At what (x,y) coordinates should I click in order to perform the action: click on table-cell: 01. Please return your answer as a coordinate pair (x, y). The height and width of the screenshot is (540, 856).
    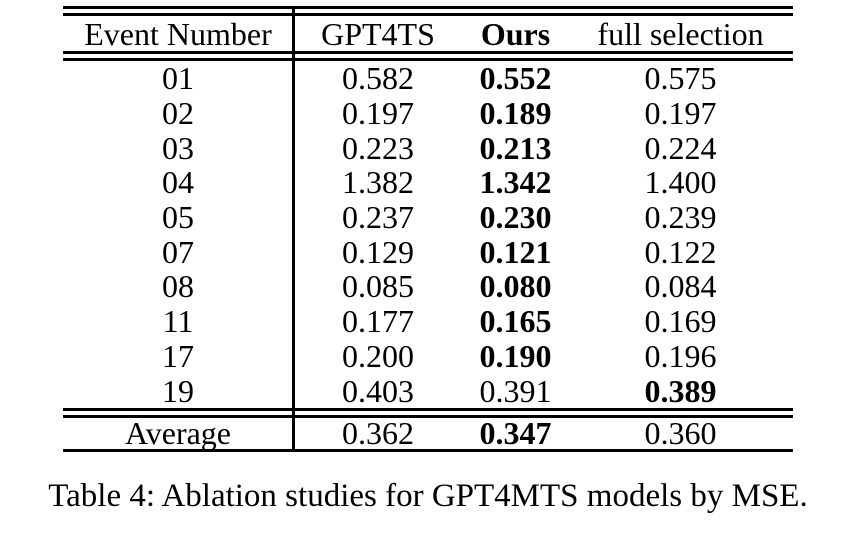
    Looking at the image, I should click on (178, 78).